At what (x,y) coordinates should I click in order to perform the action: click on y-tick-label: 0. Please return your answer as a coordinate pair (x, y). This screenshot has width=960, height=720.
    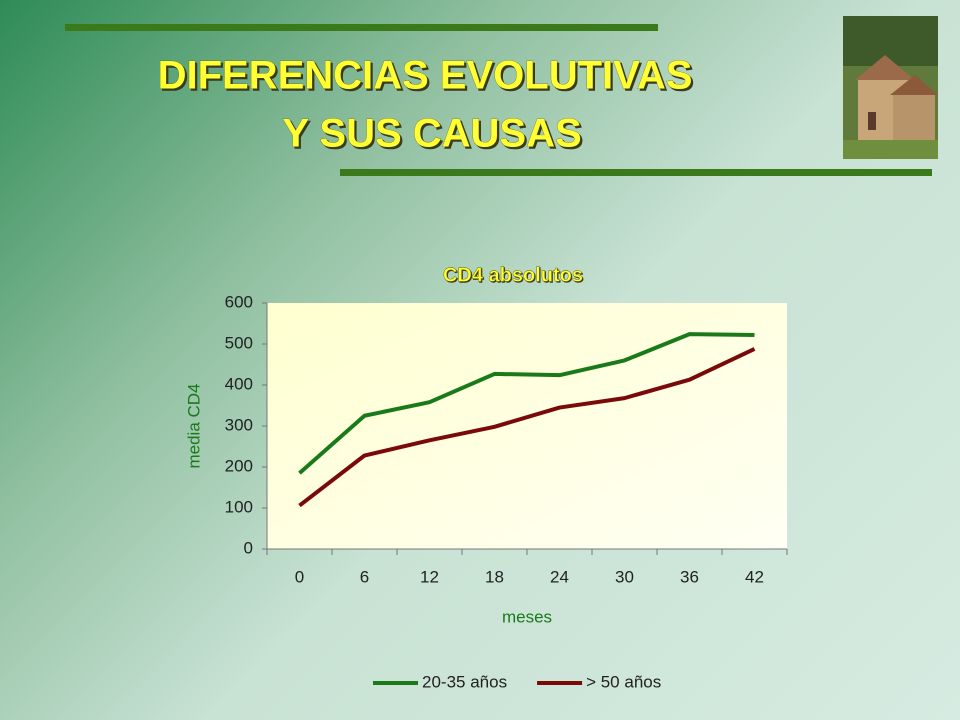
    Looking at the image, I should click on (248, 547).